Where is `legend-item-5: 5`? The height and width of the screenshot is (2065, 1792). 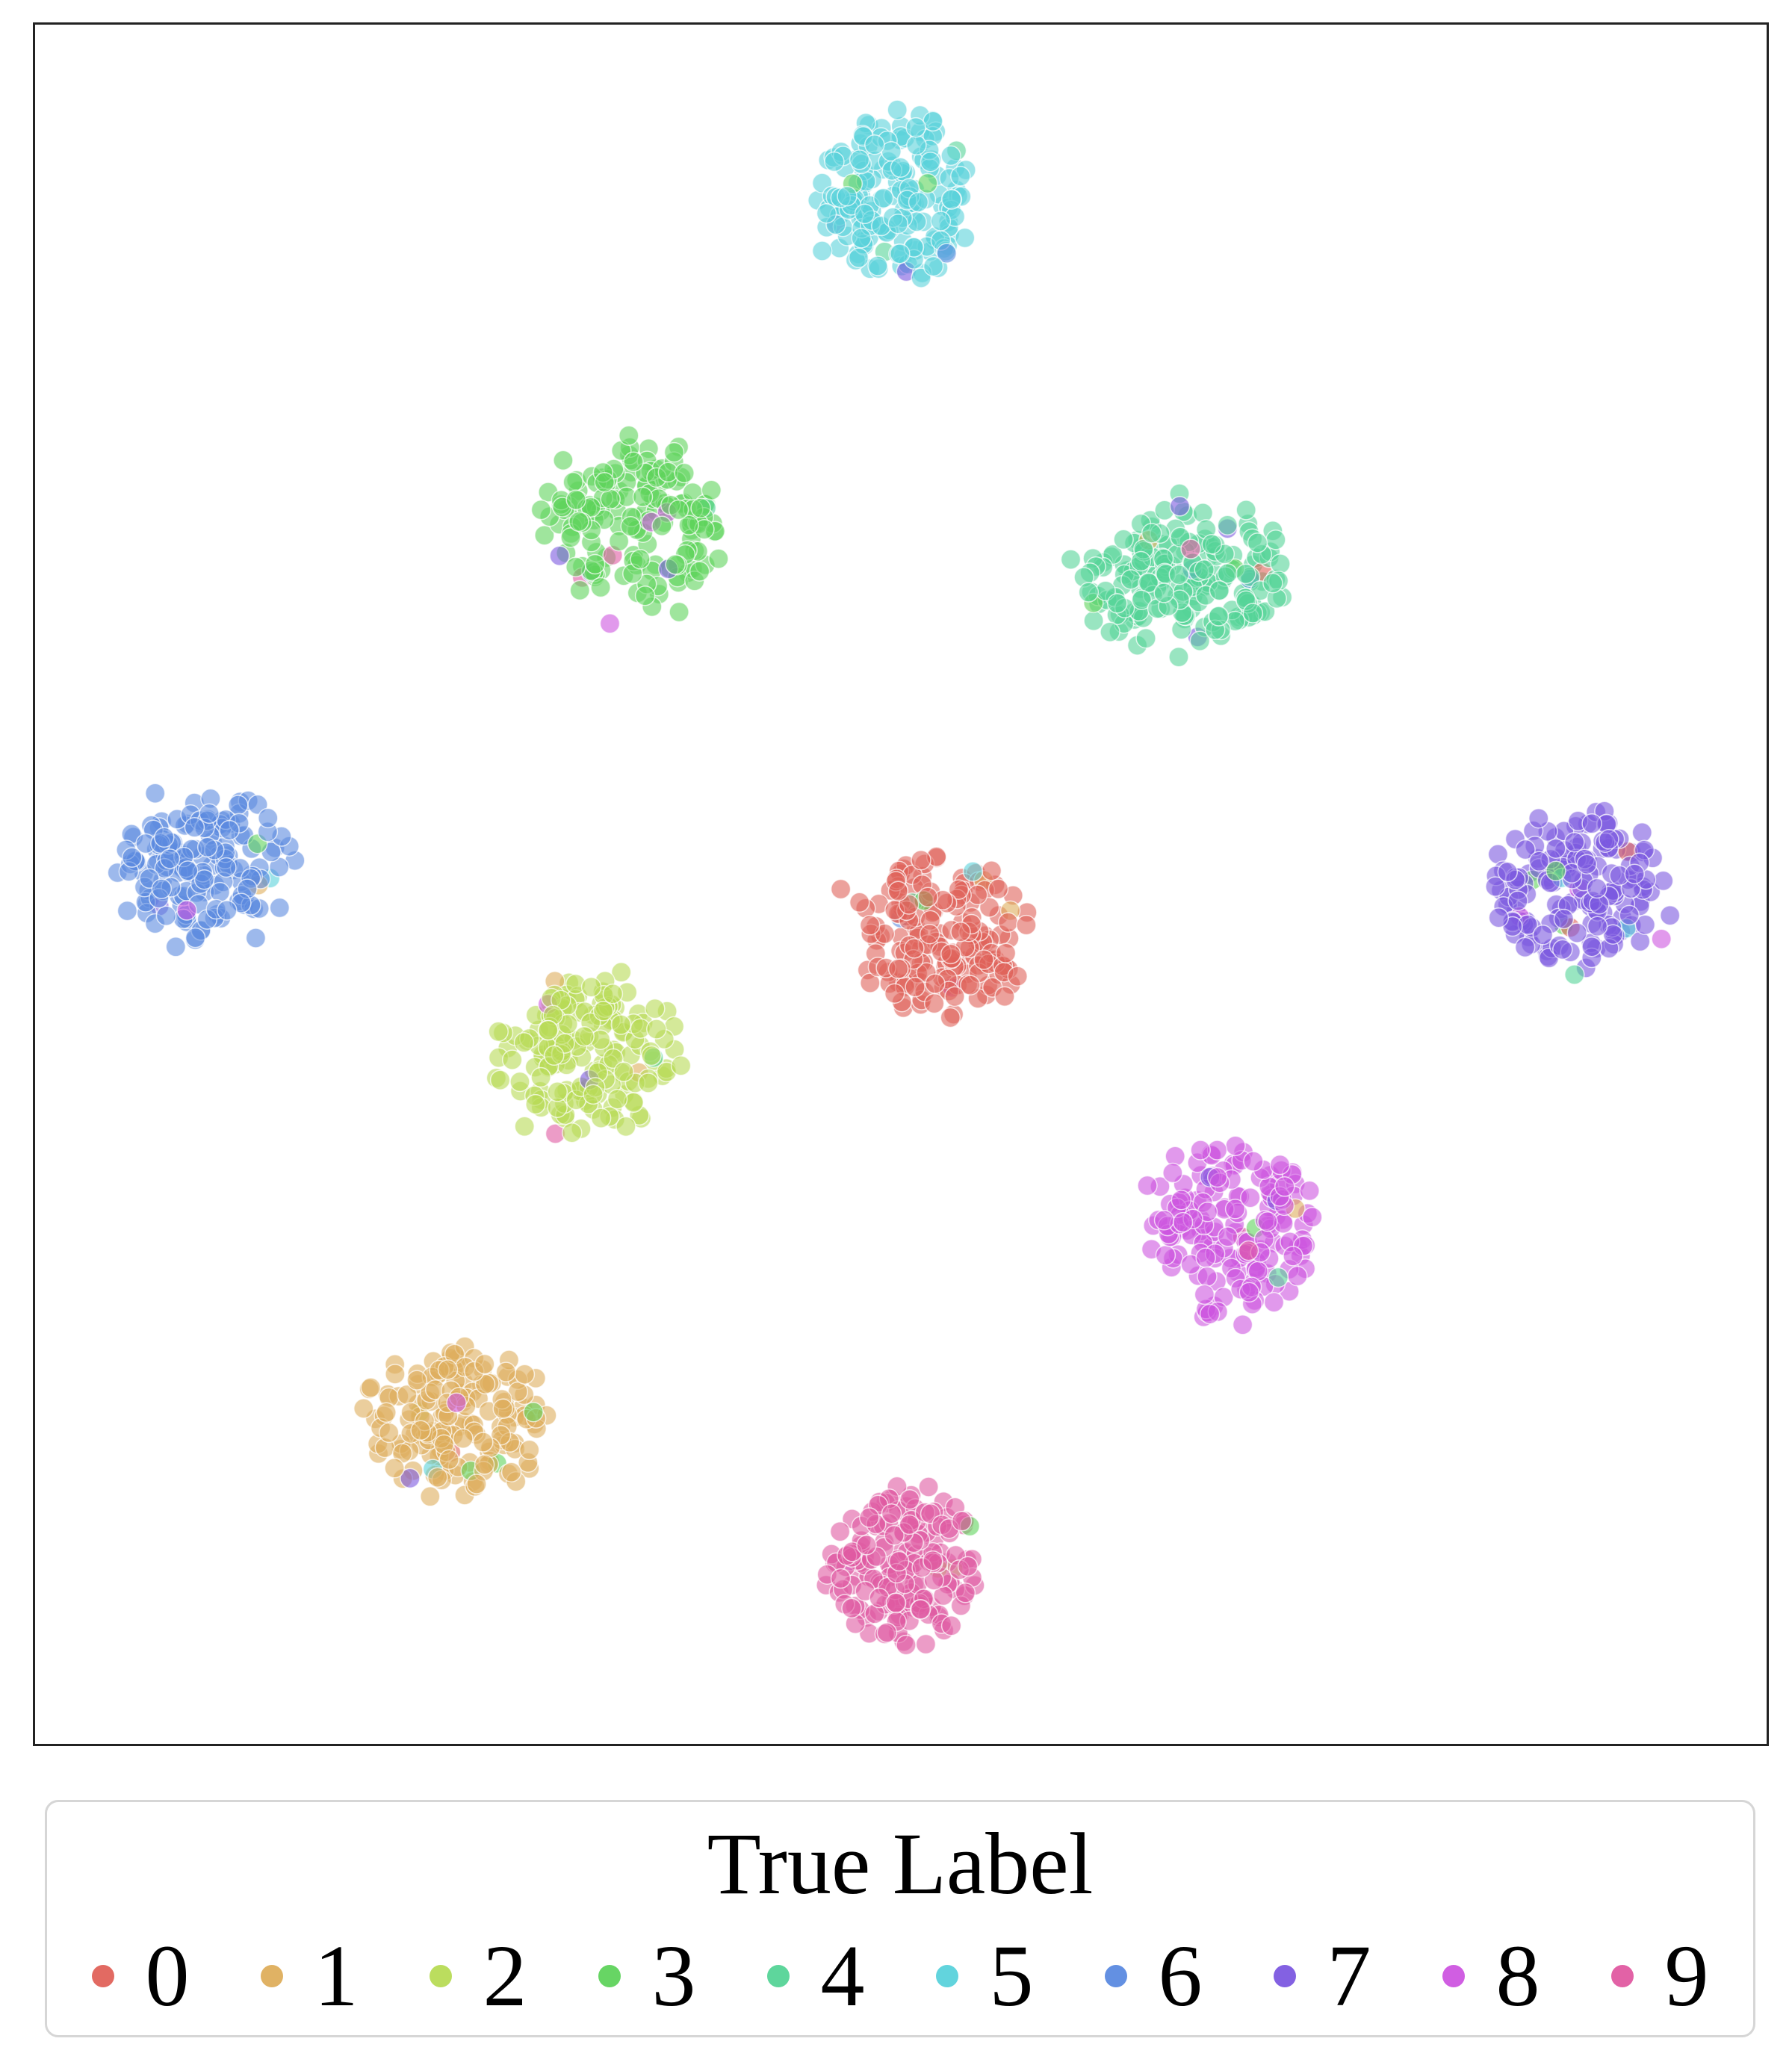
legend-item-5: 5 is located at coordinates (984, 1976).